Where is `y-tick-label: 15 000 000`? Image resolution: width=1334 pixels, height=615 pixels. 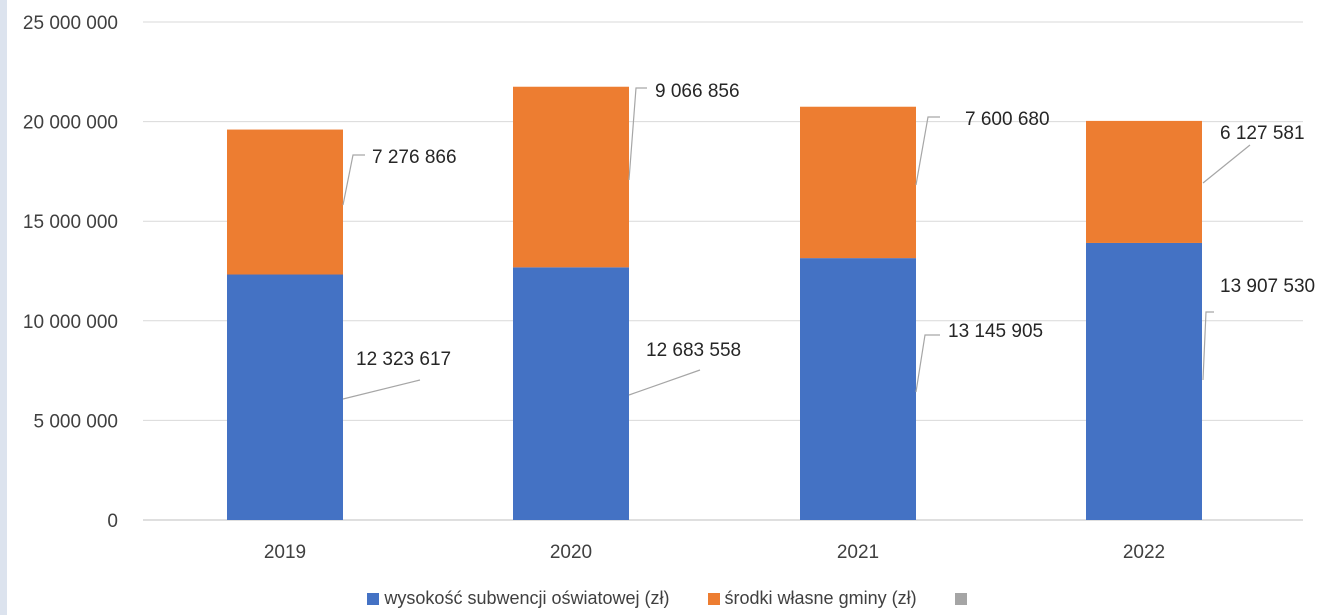
y-tick-label: 15 000 000 is located at coordinates (70, 222).